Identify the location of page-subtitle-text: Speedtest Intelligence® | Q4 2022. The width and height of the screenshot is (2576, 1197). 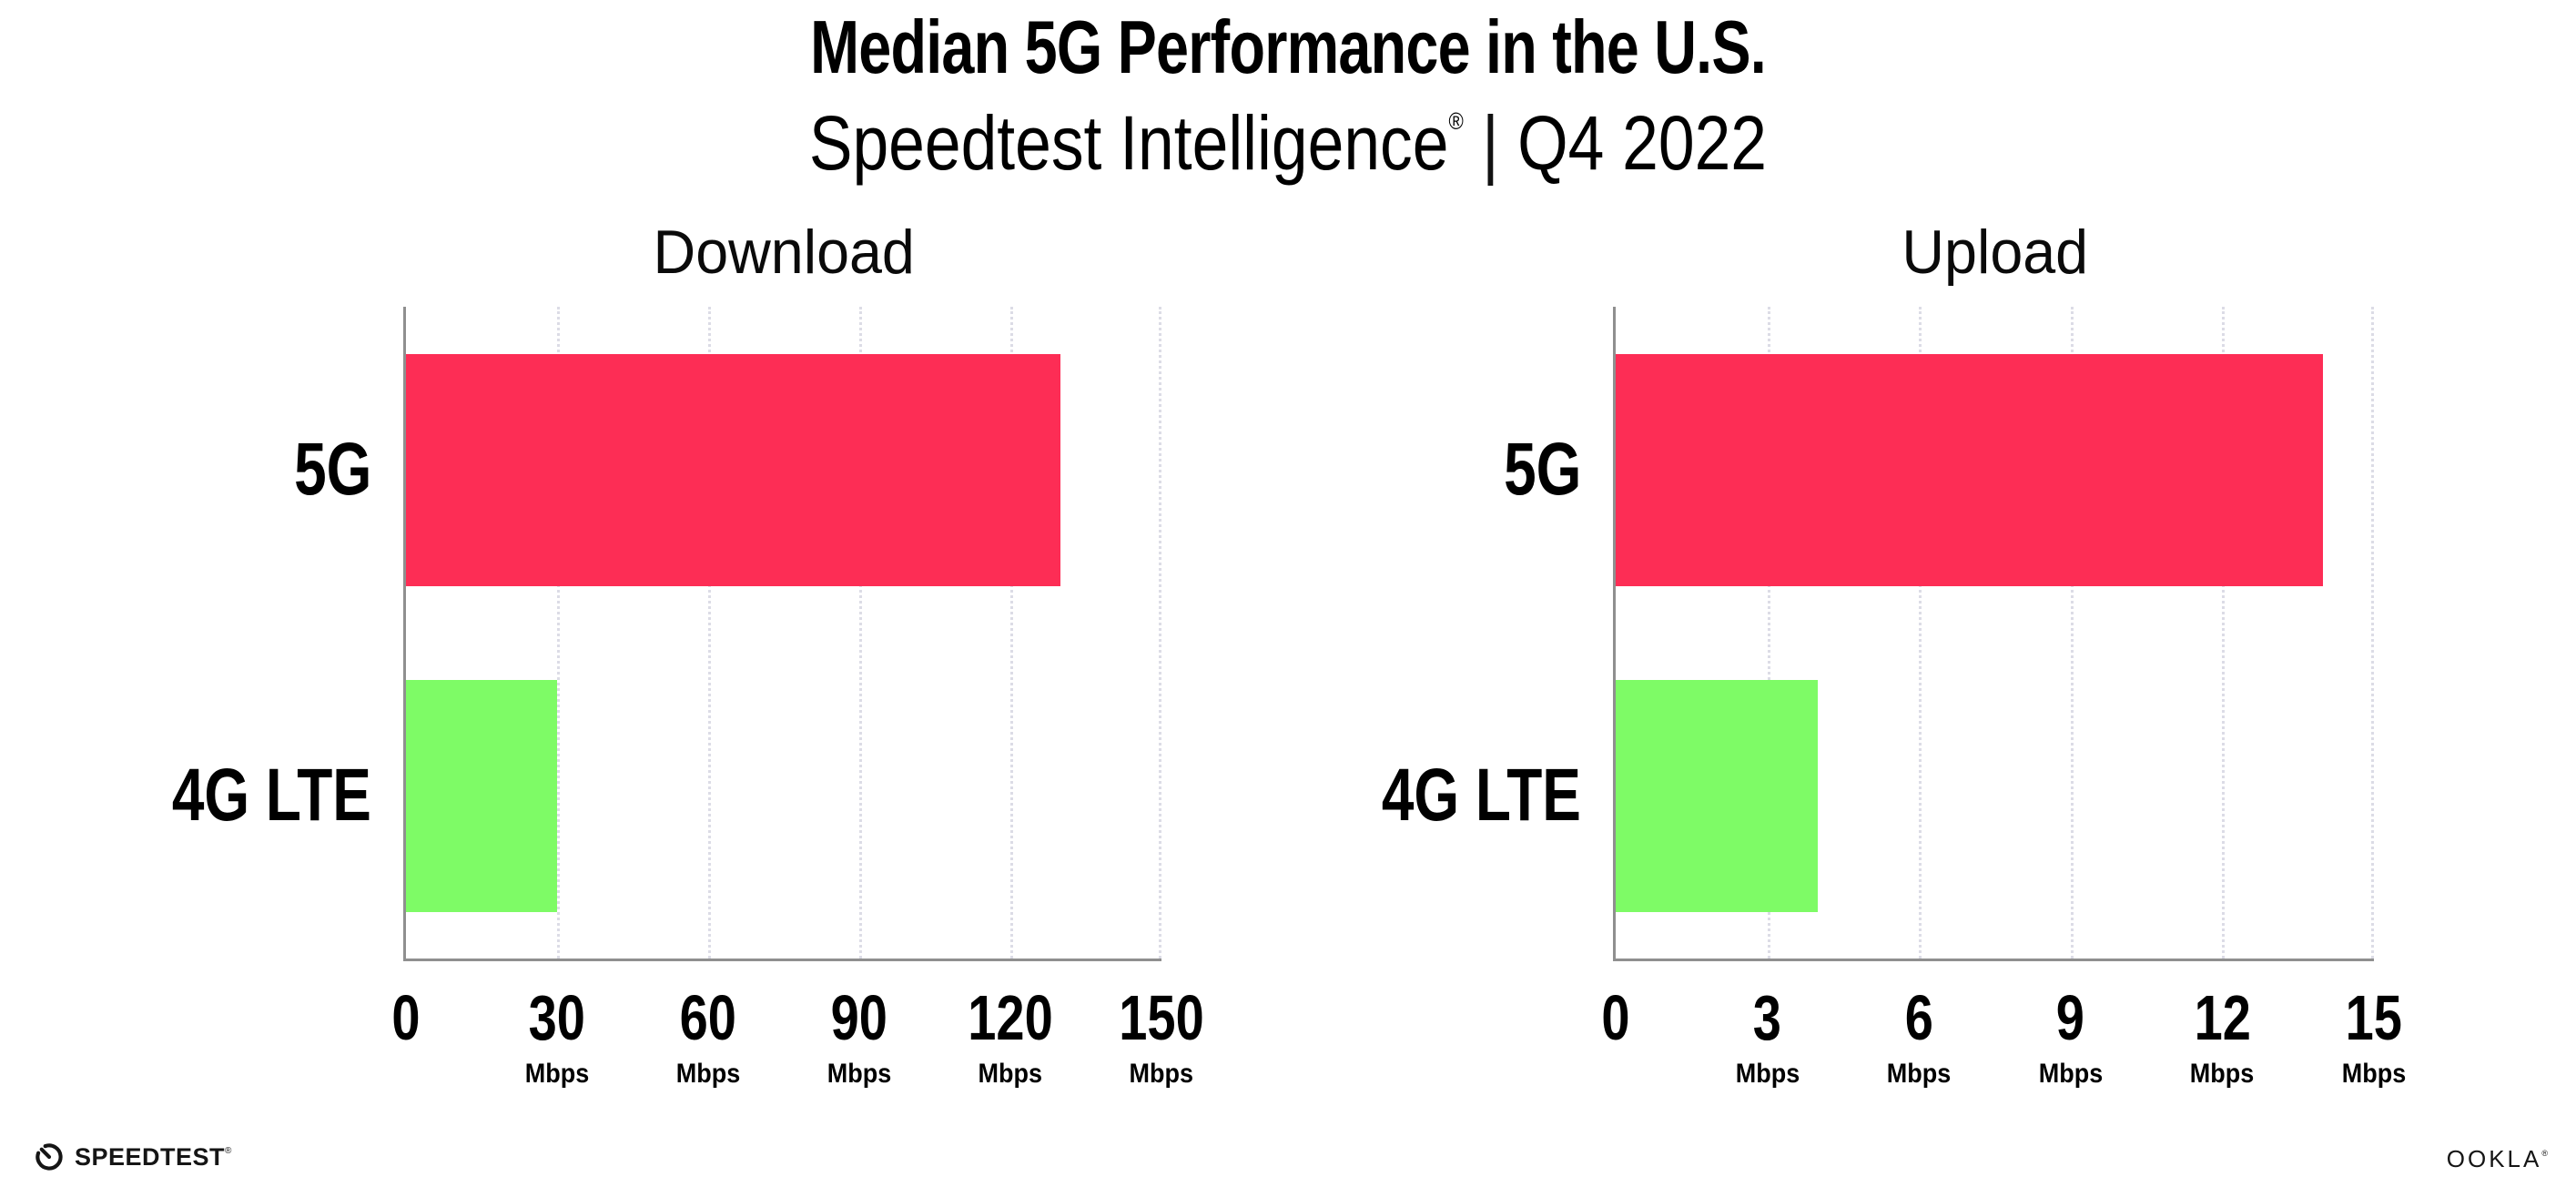
(1288, 143).